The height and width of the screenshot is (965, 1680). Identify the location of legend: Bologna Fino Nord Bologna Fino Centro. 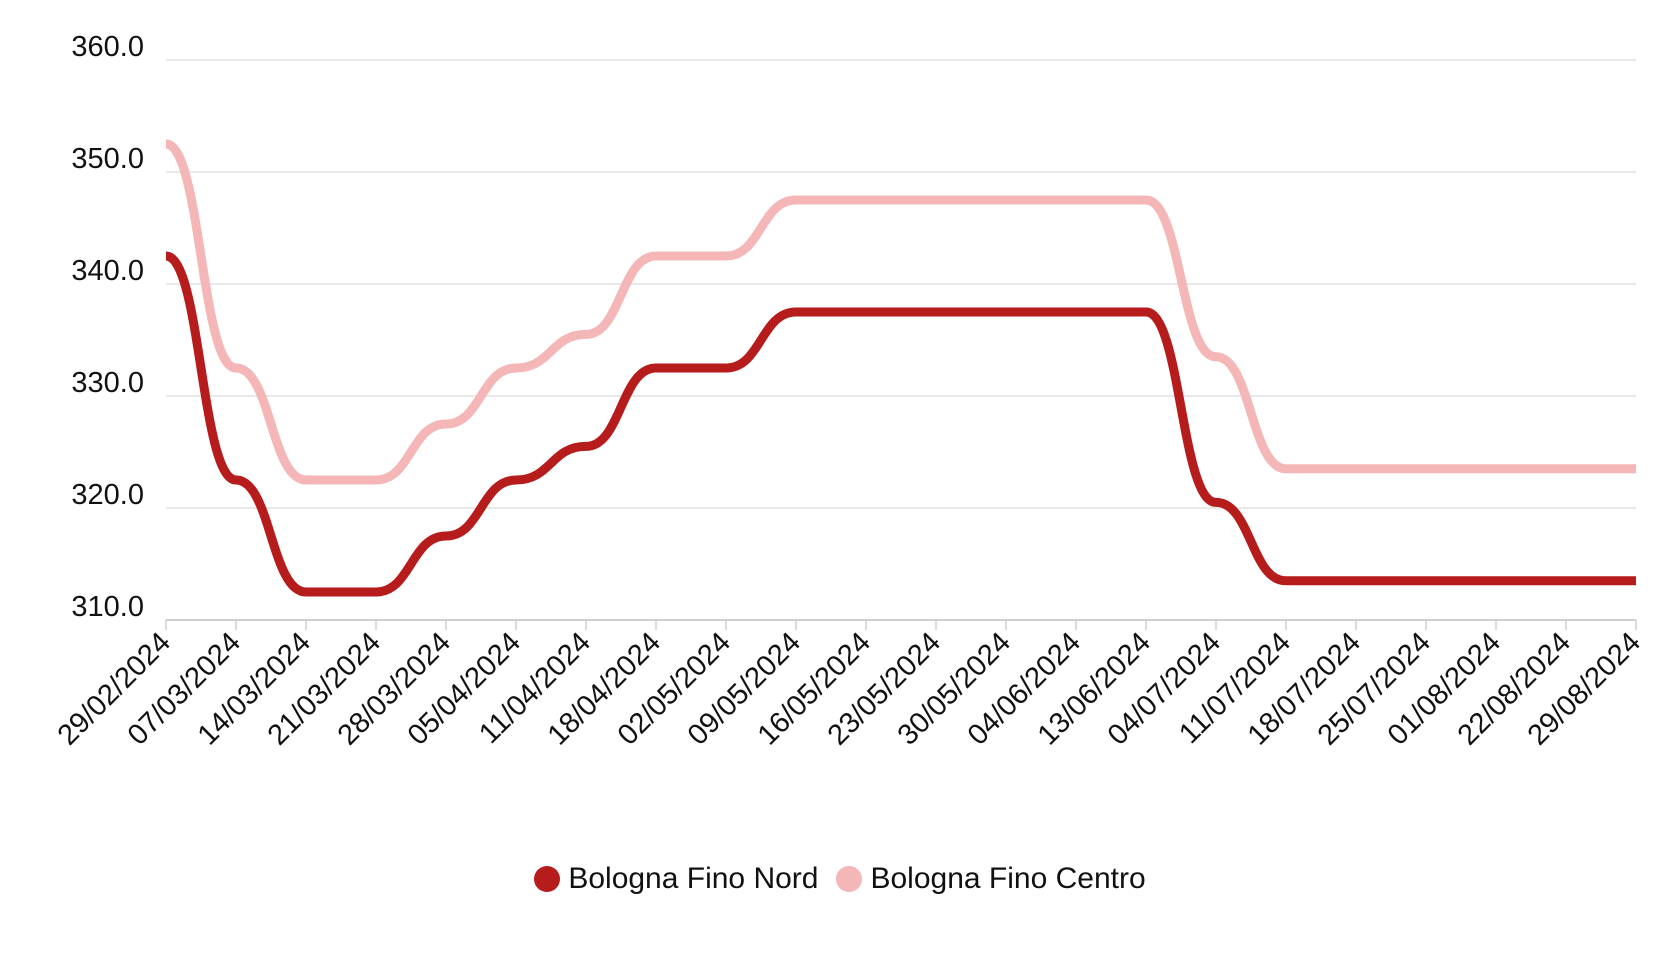
(840, 879).